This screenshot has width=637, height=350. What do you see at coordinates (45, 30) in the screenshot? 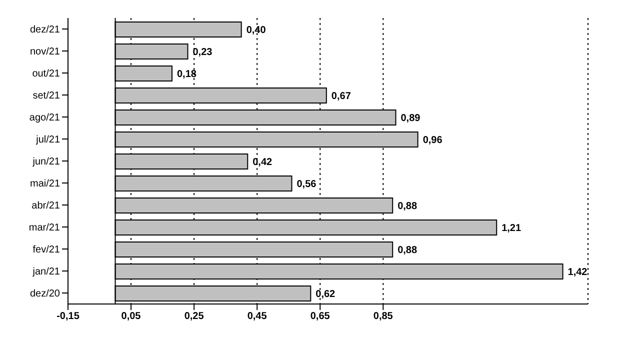
I see `y-tick-label: dez/21` at bounding box center [45, 30].